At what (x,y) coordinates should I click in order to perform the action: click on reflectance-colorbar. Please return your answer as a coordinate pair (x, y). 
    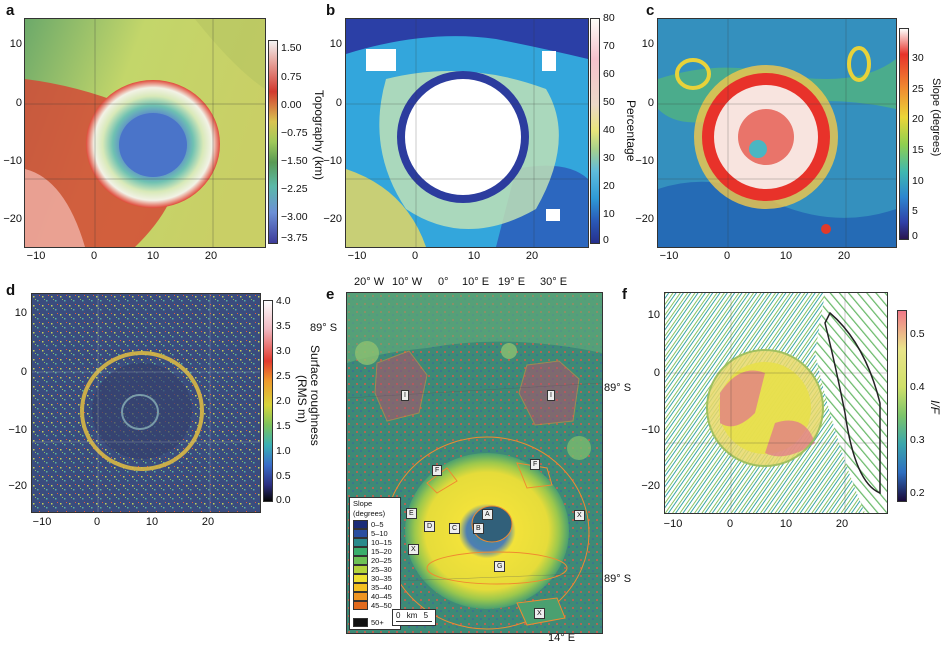
    Looking at the image, I should click on (902, 406).